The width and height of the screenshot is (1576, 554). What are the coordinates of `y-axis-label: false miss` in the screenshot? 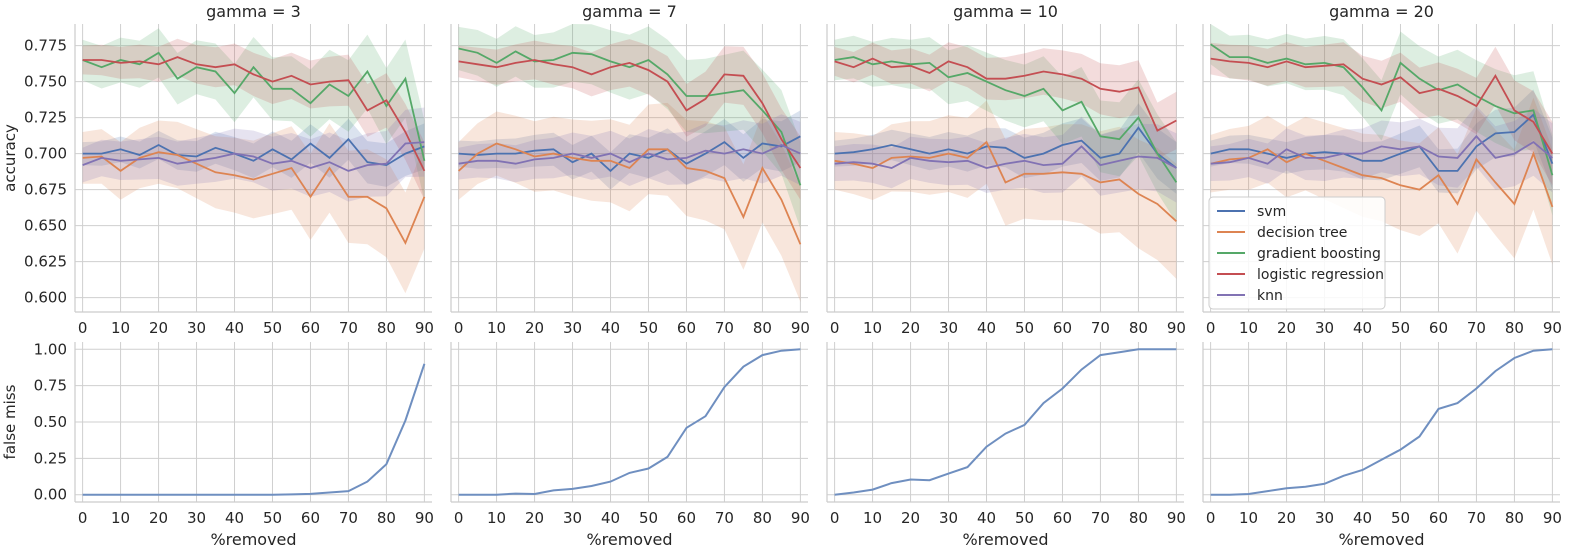 It's located at (10, 421).